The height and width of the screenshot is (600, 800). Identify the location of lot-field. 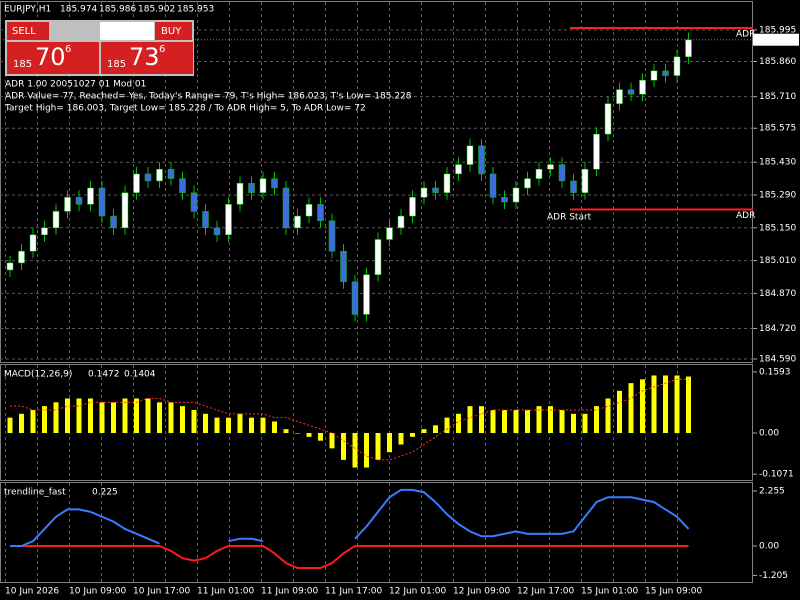
(127, 31).